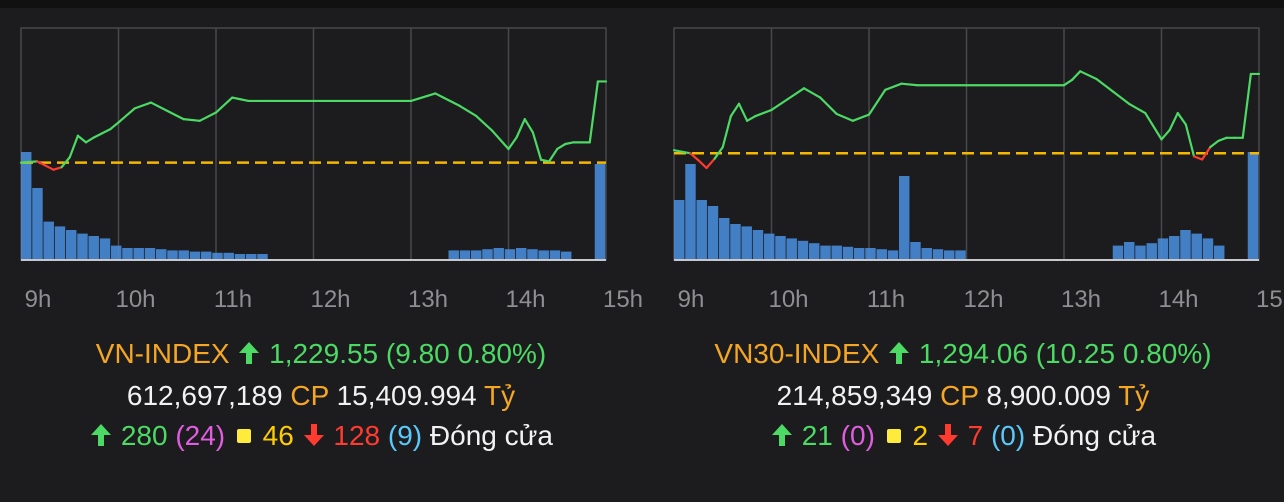 Image resolution: width=1284 pixels, height=502 pixels. I want to click on ceiling-count: (24), so click(200, 435).